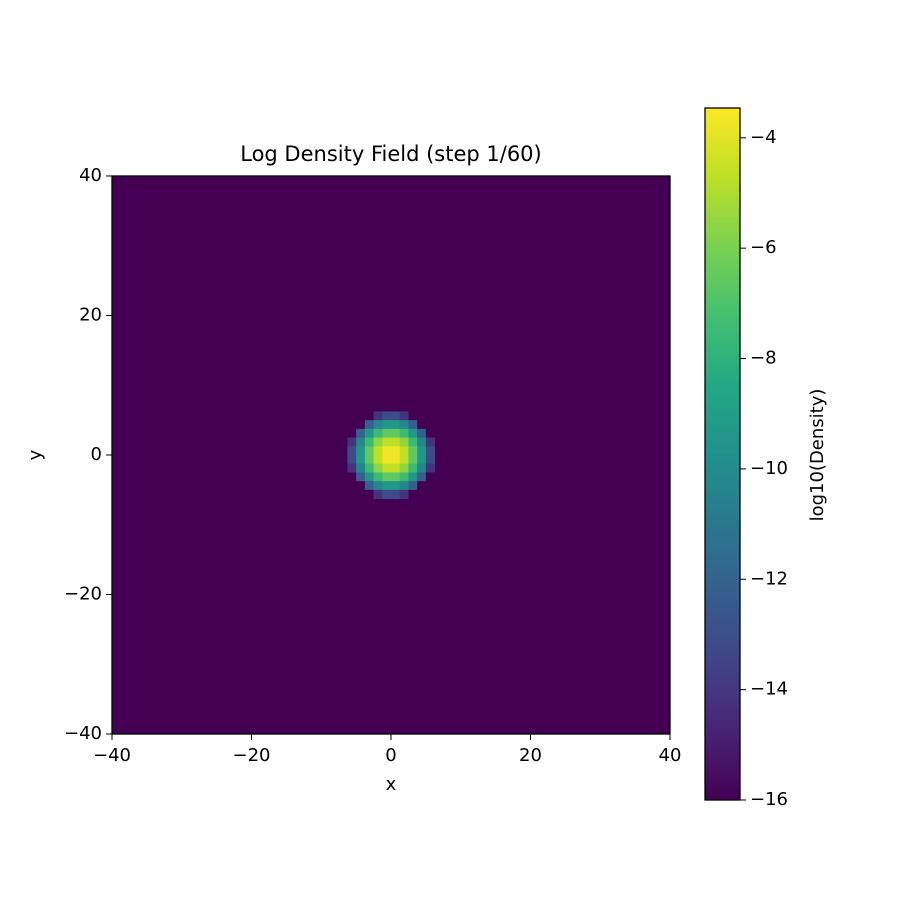 The width and height of the screenshot is (900, 904). I want to click on y-tick-label: 0, so click(96, 454).